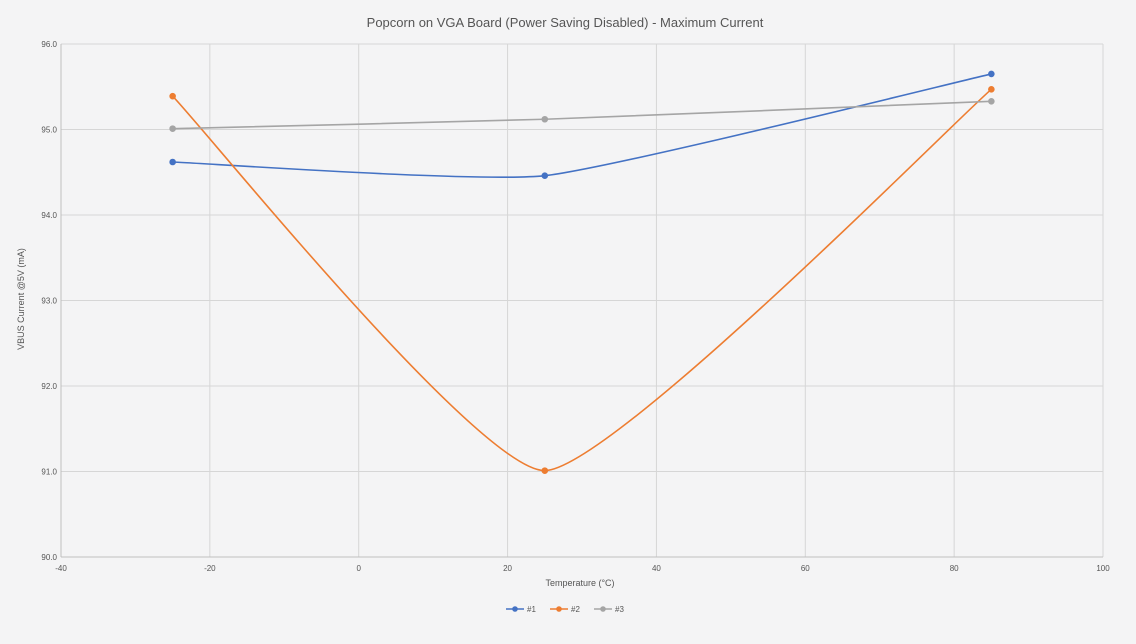 Image resolution: width=1136 pixels, height=644 pixels. What do you see at coordinates (565, 609) in the screenshot?
I see `legend: #1 #2 #3` at bounding box center [565, 609].